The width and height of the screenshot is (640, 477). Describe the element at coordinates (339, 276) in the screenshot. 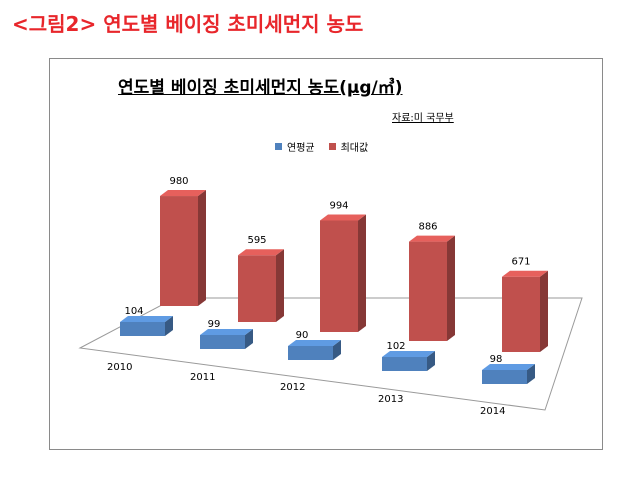

I see `max-bar-2012` at that location.